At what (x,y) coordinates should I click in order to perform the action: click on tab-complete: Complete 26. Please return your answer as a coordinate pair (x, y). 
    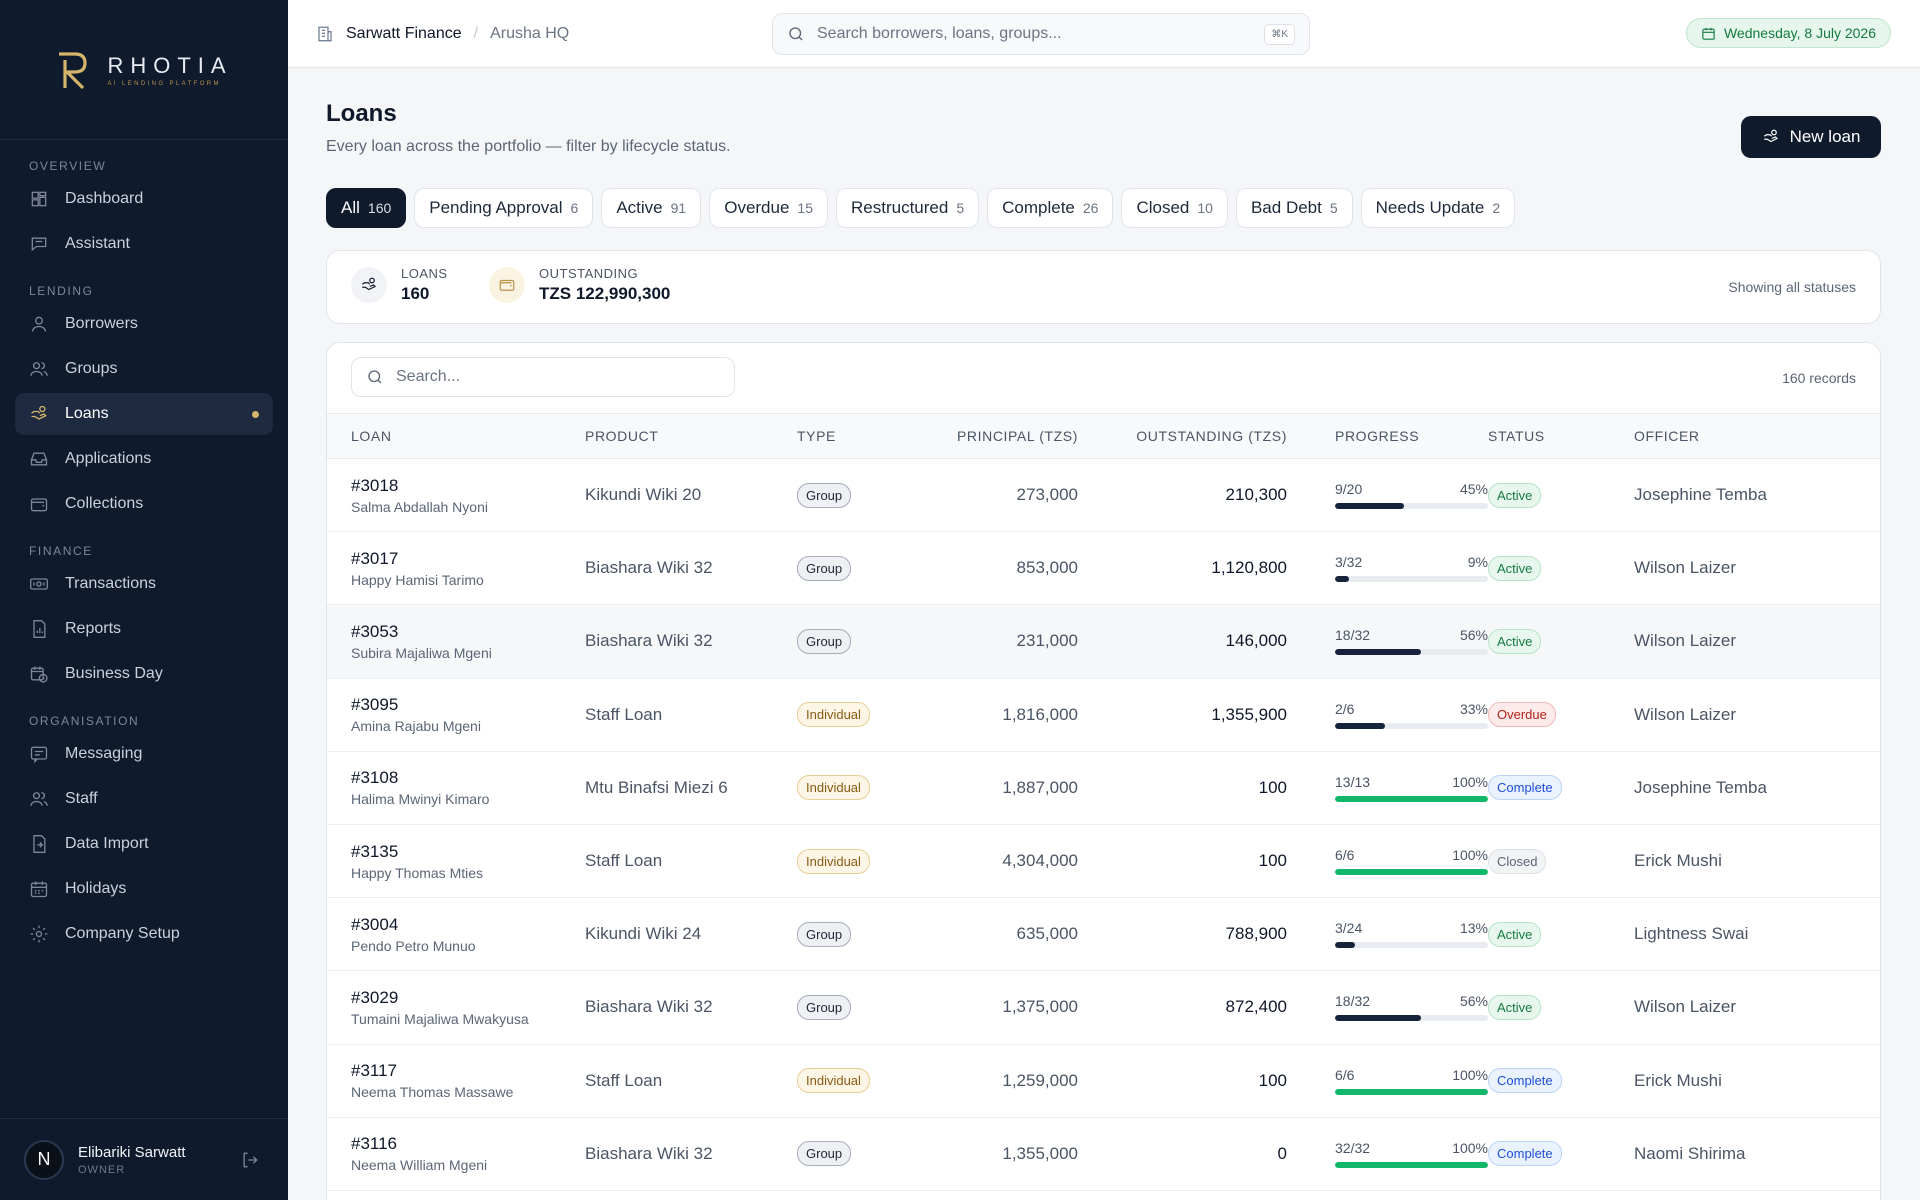
    Looking at the image, I should click on (1050, 208).